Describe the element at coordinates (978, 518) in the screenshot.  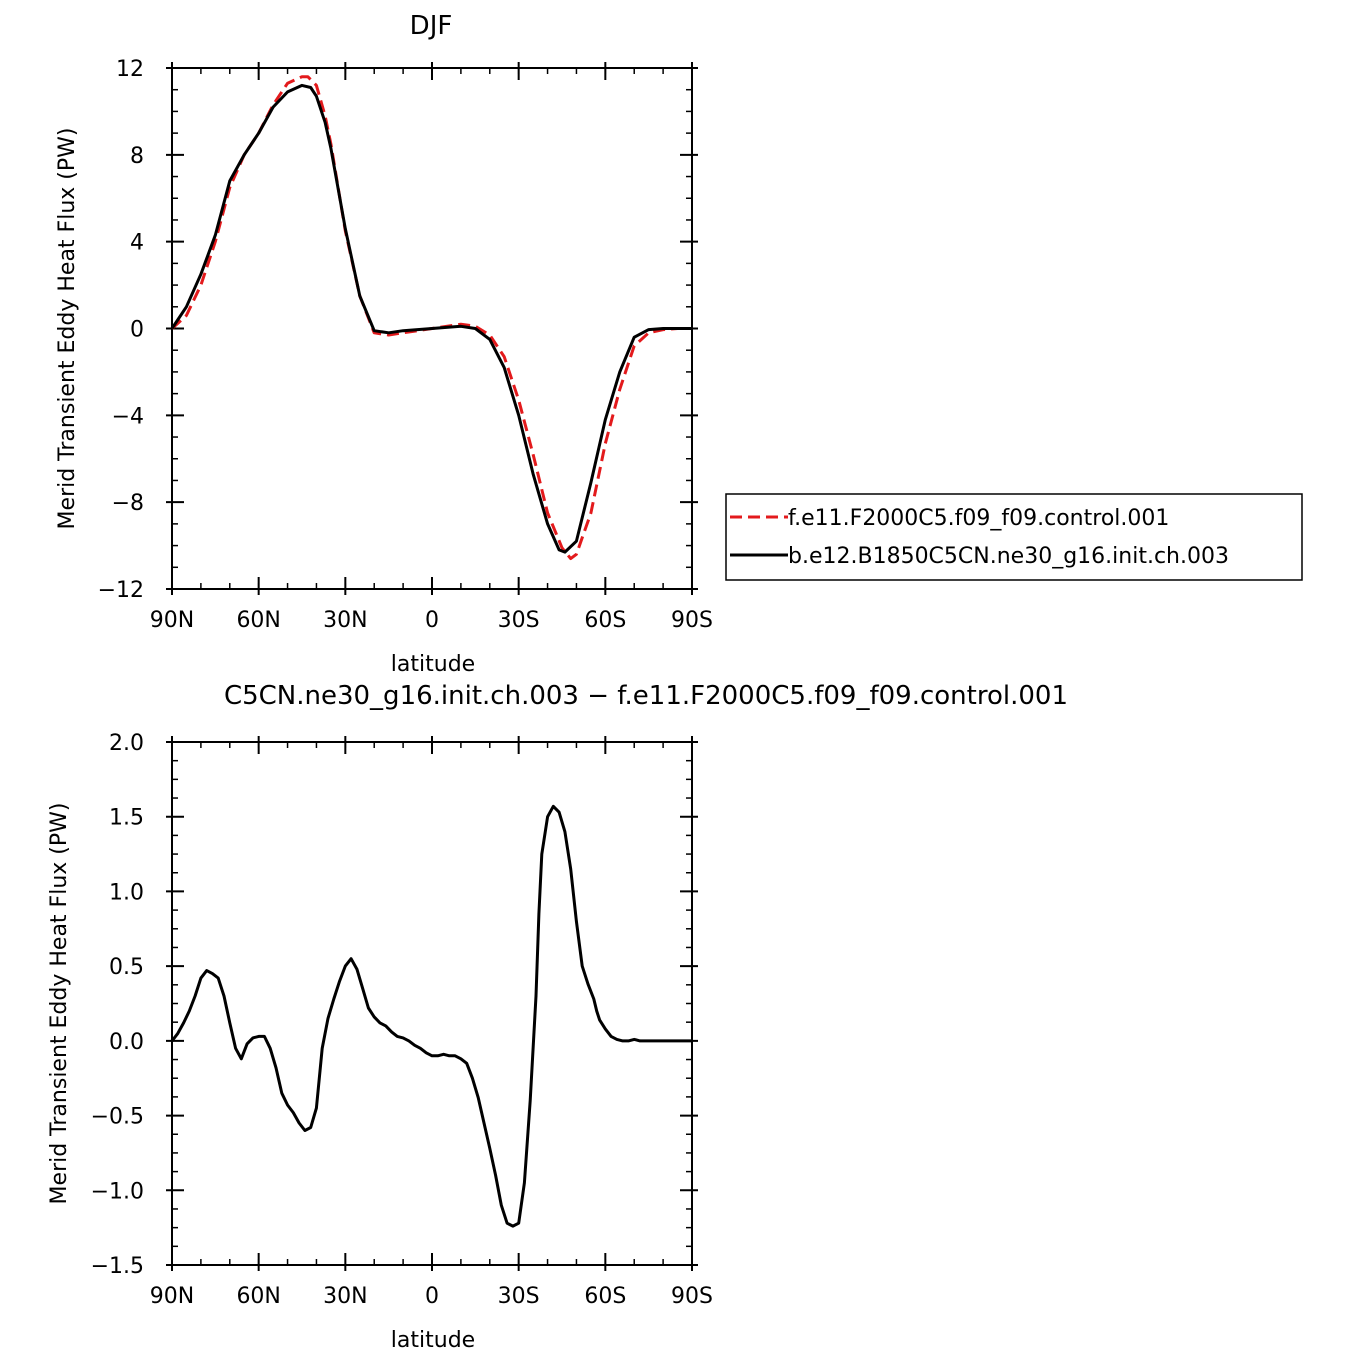
I see `legend-label: f.e11.F2000C5.f09_f09.control.001` at that location.